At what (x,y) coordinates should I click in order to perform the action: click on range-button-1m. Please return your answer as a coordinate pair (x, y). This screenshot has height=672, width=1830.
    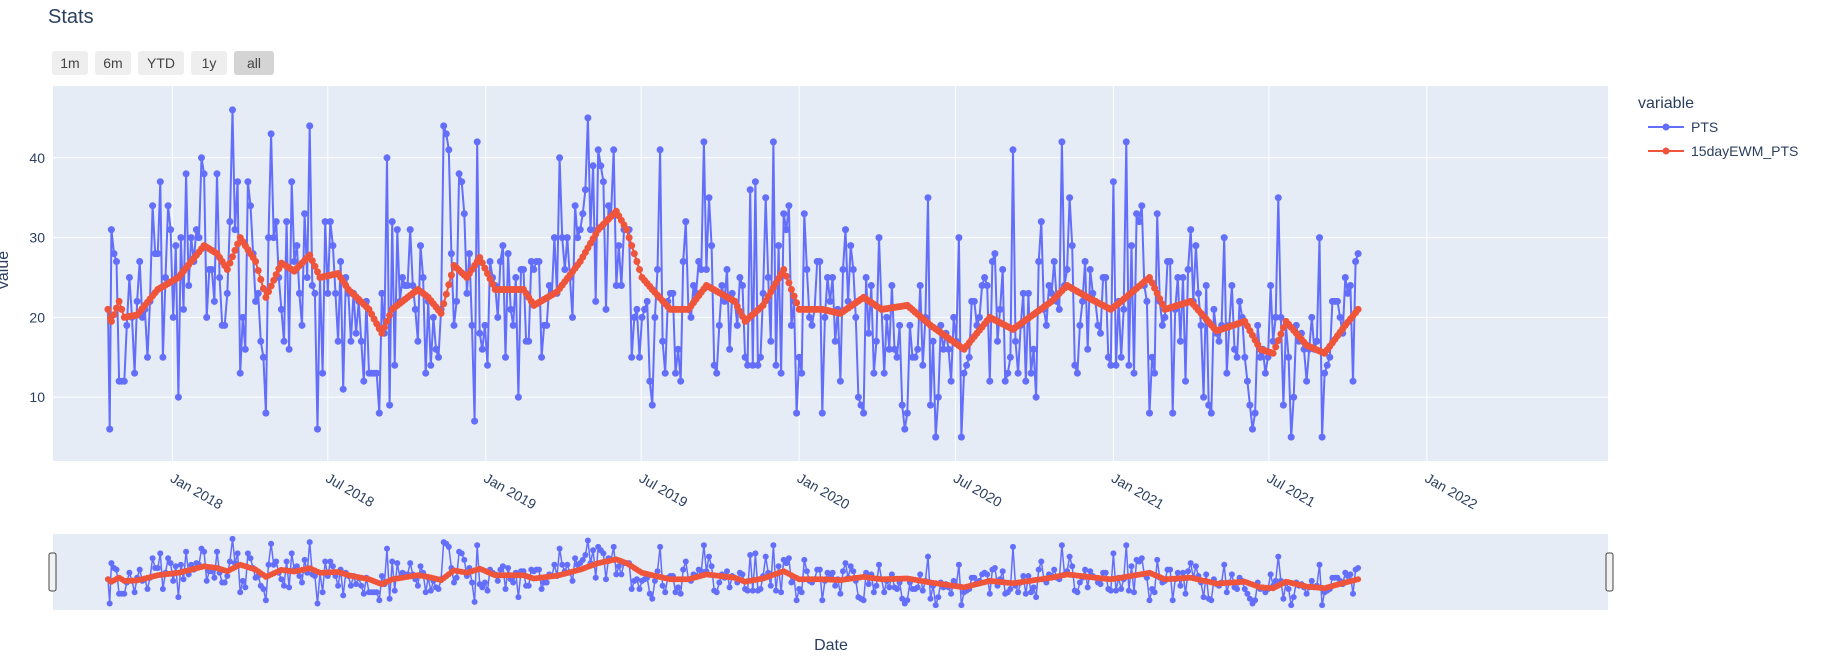
    Looking at the image, I should click on (70, 63).